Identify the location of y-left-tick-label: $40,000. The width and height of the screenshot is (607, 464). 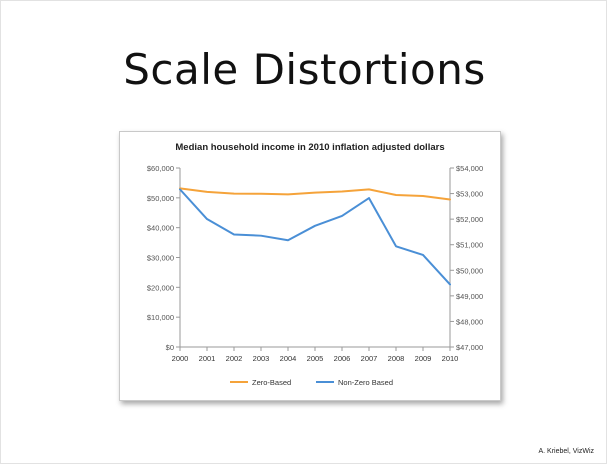
(160, 228).